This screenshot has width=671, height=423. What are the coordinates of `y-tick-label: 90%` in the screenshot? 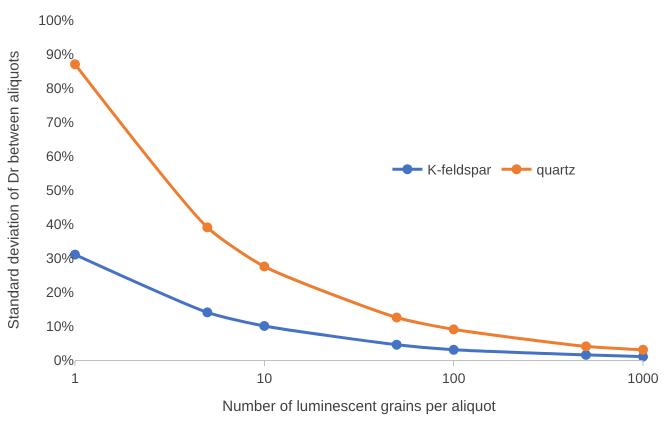 It's located at (60, 54).